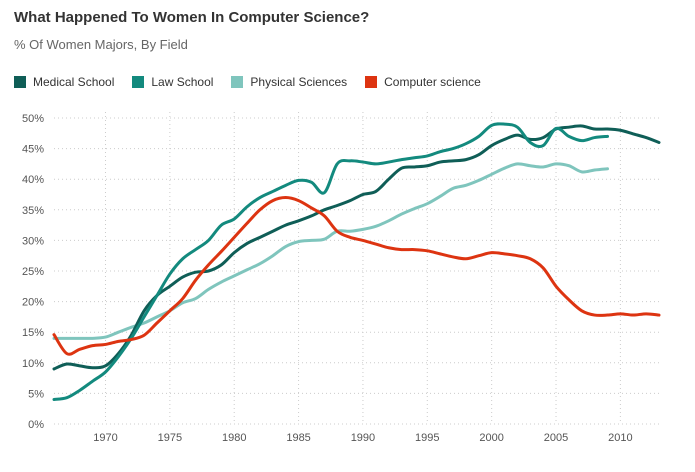 This screenshot has height=472, width=695. I want to click on legend-item: Medical School, so click(64, 82).